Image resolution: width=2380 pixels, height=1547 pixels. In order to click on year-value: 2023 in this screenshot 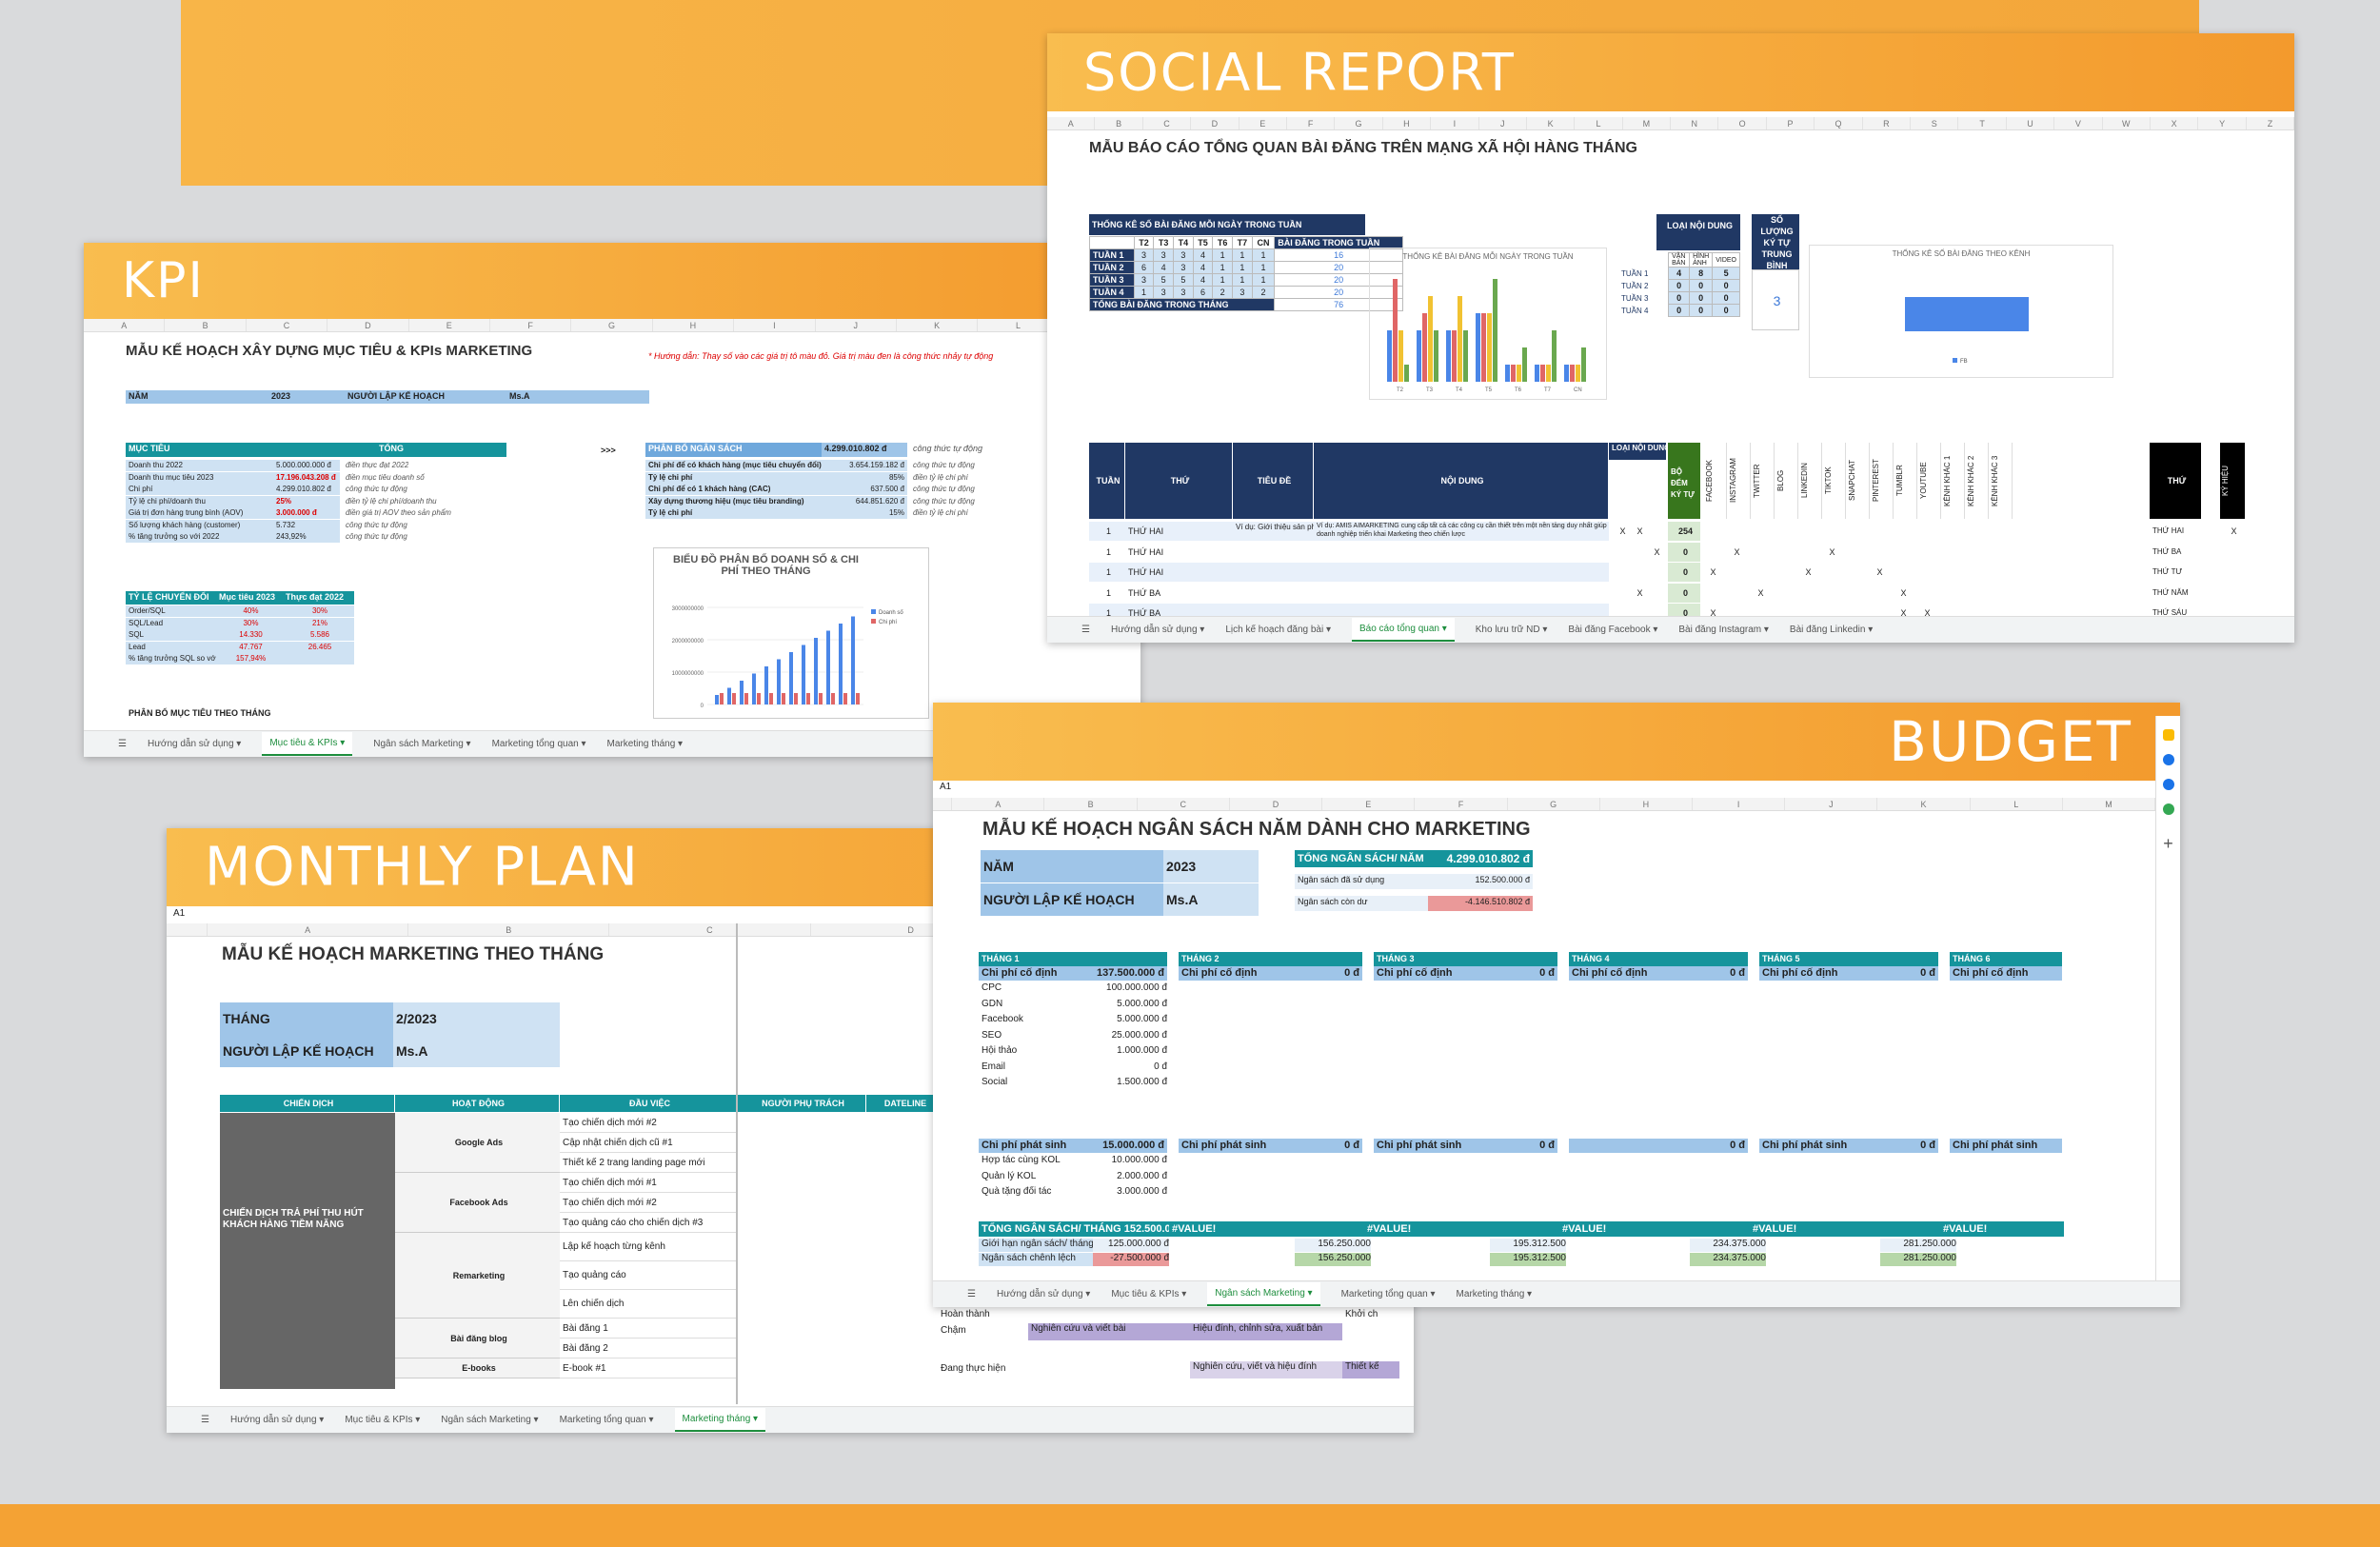, I will do `click(306, 397)`.